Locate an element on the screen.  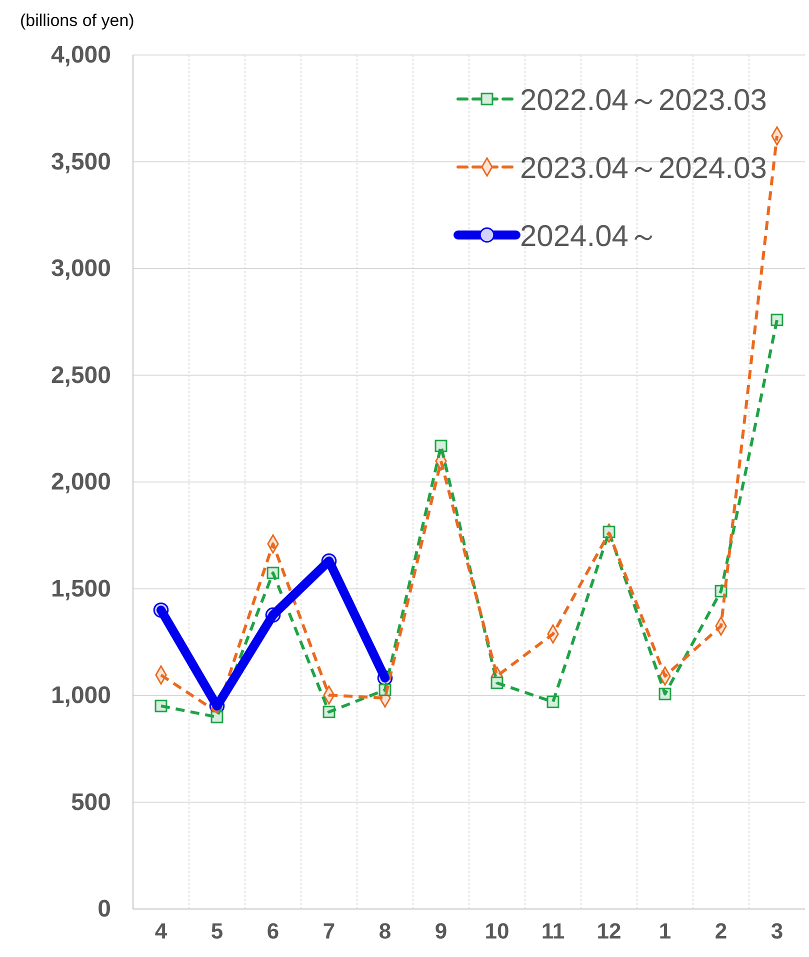
y-tick-label: 1,500 is located at coordinates (80, 588).